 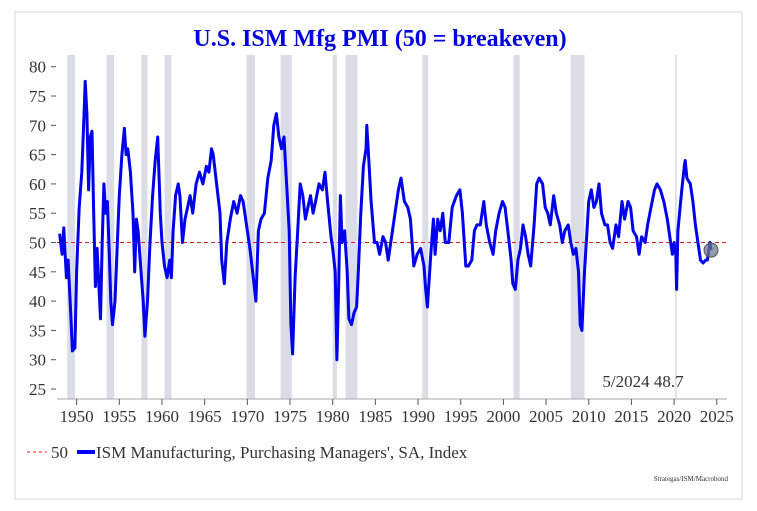 What do you see at coordinates (379, 39) in the screenshot?
I see `chart-title: U.S. ISM Mfg PMI (50 = breakeven)` at bounding box center [379, 39].